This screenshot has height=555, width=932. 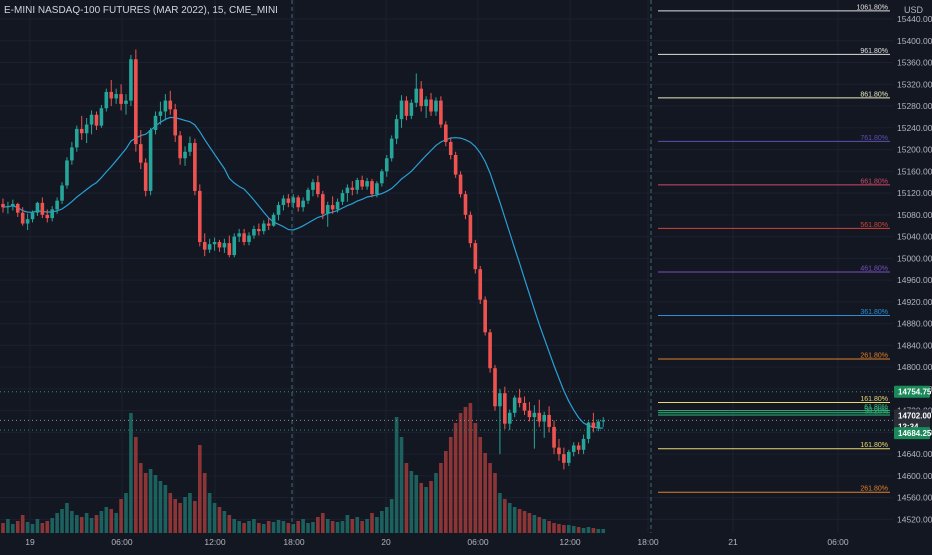 I want to click on price-tick-label: 15440.00, so click(x=914, y=19).